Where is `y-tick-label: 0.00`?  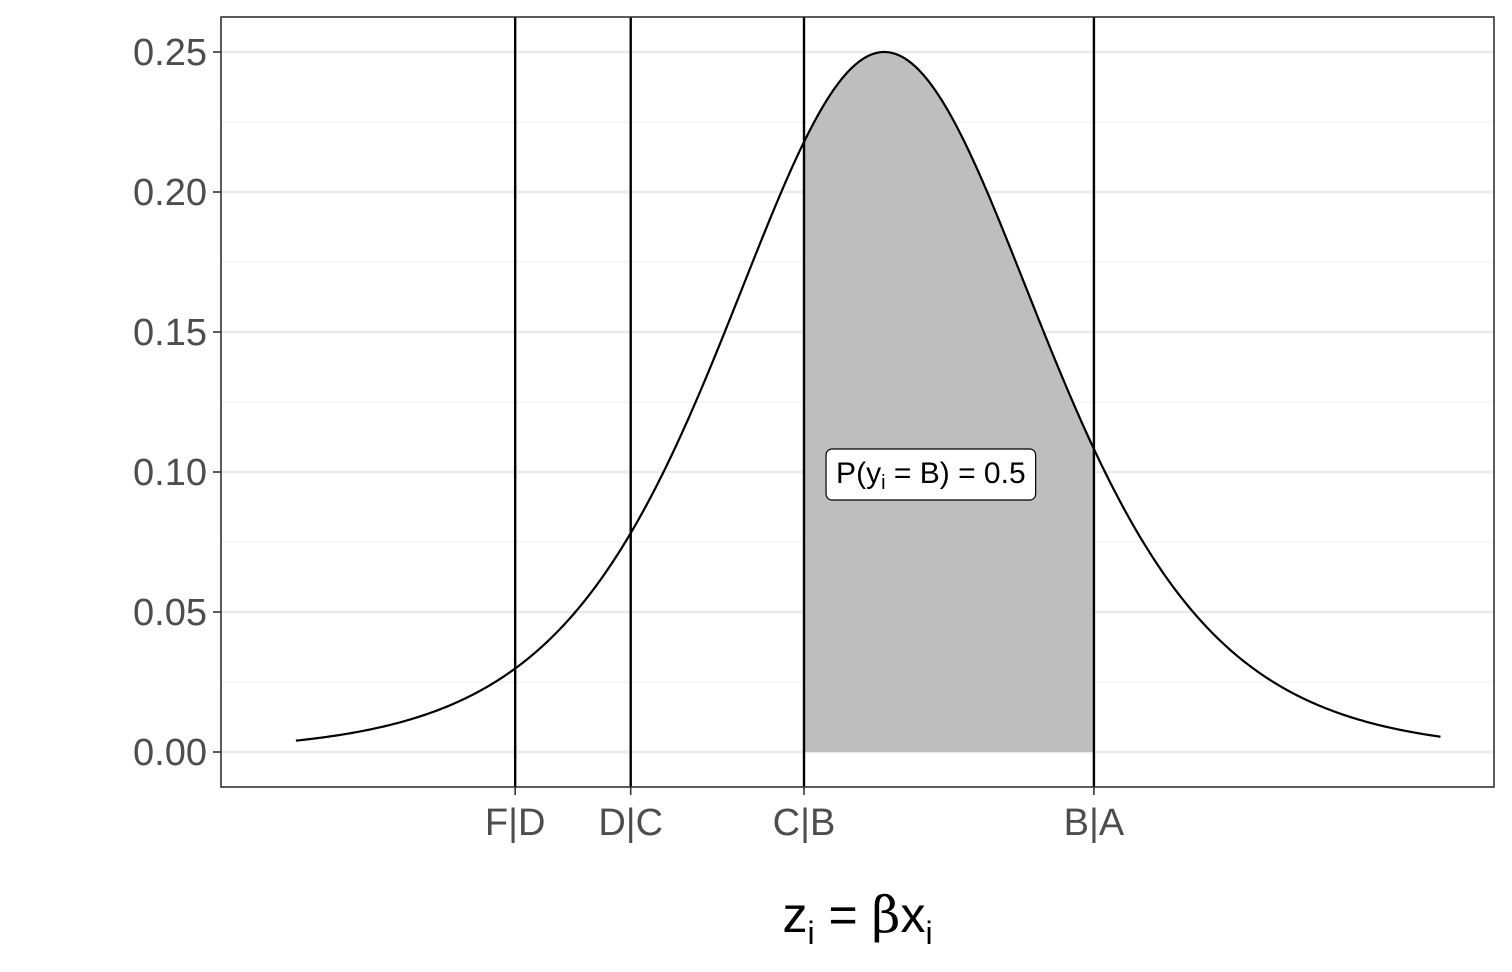
y-tick-label: 0.00 is located at coordinates (170, 753).